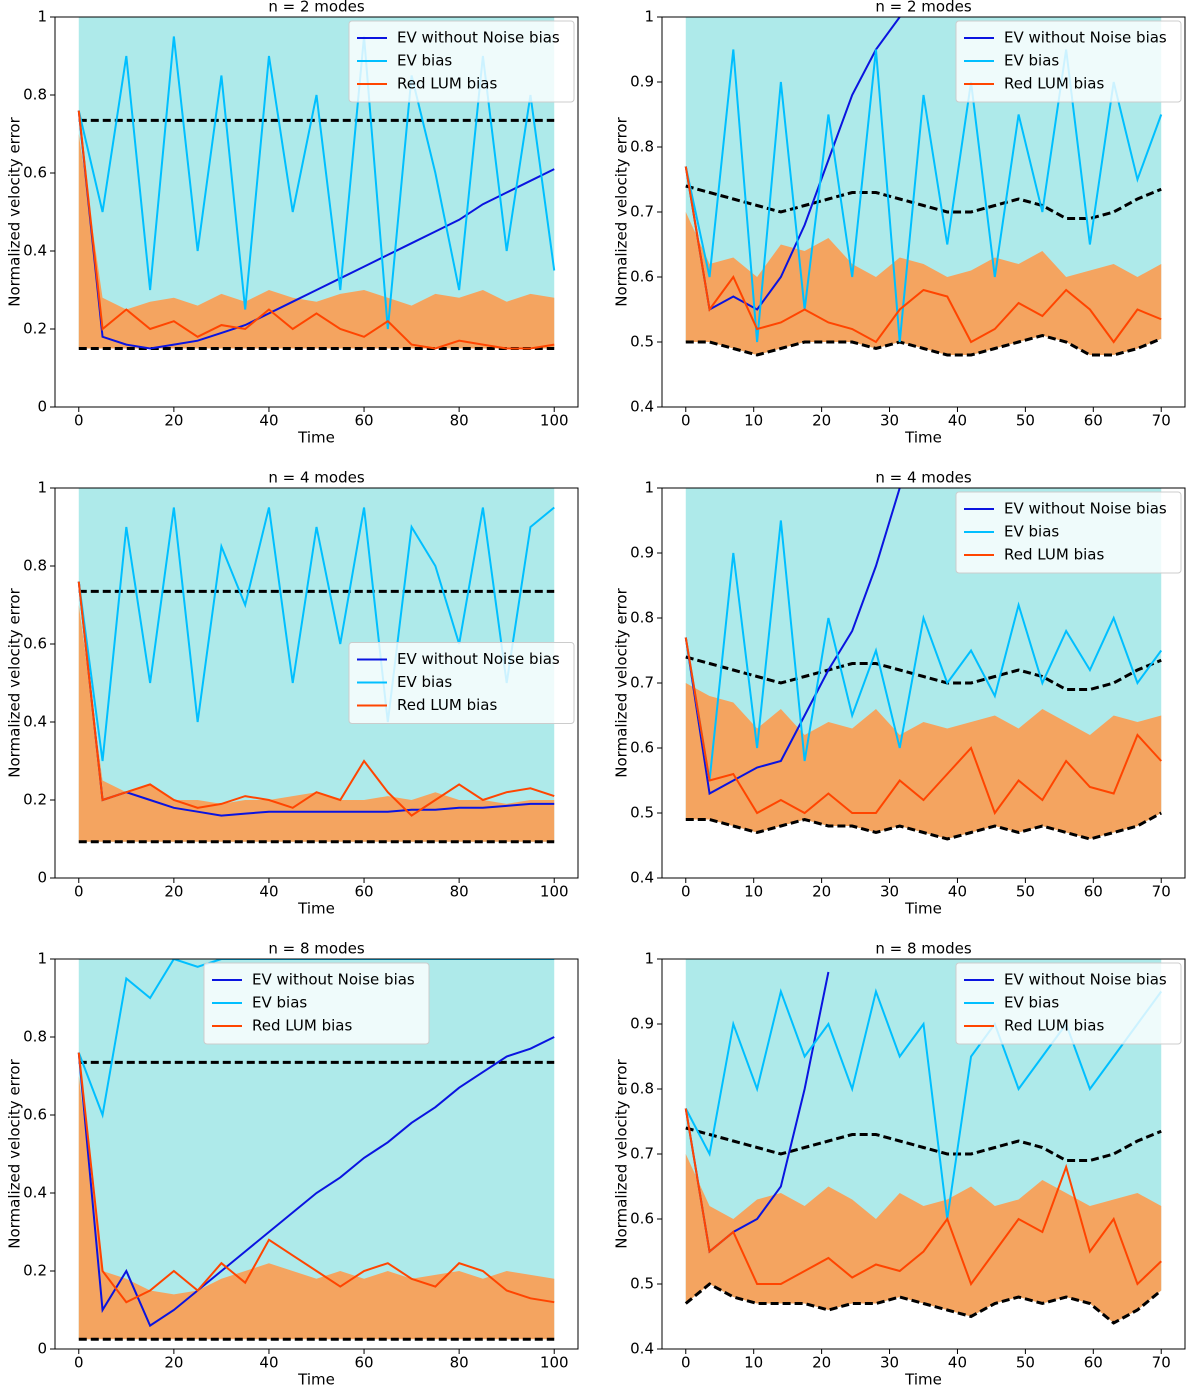 The height and width of the screenshot is (1397, 1186). What do you see at coordinates (316, 241) in the screenshot?
I see `band-area` at bounding box center [316, 241].